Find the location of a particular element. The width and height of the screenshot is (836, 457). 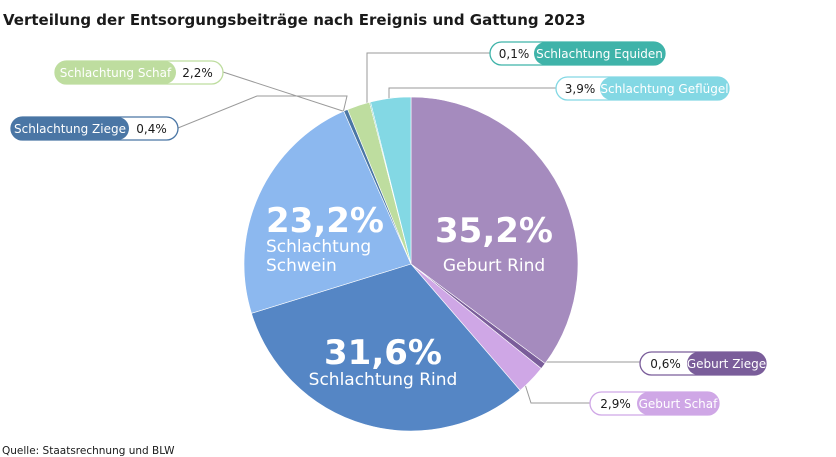

callout-fill-schlachtung-equiden is located at coordinates (599, 53).